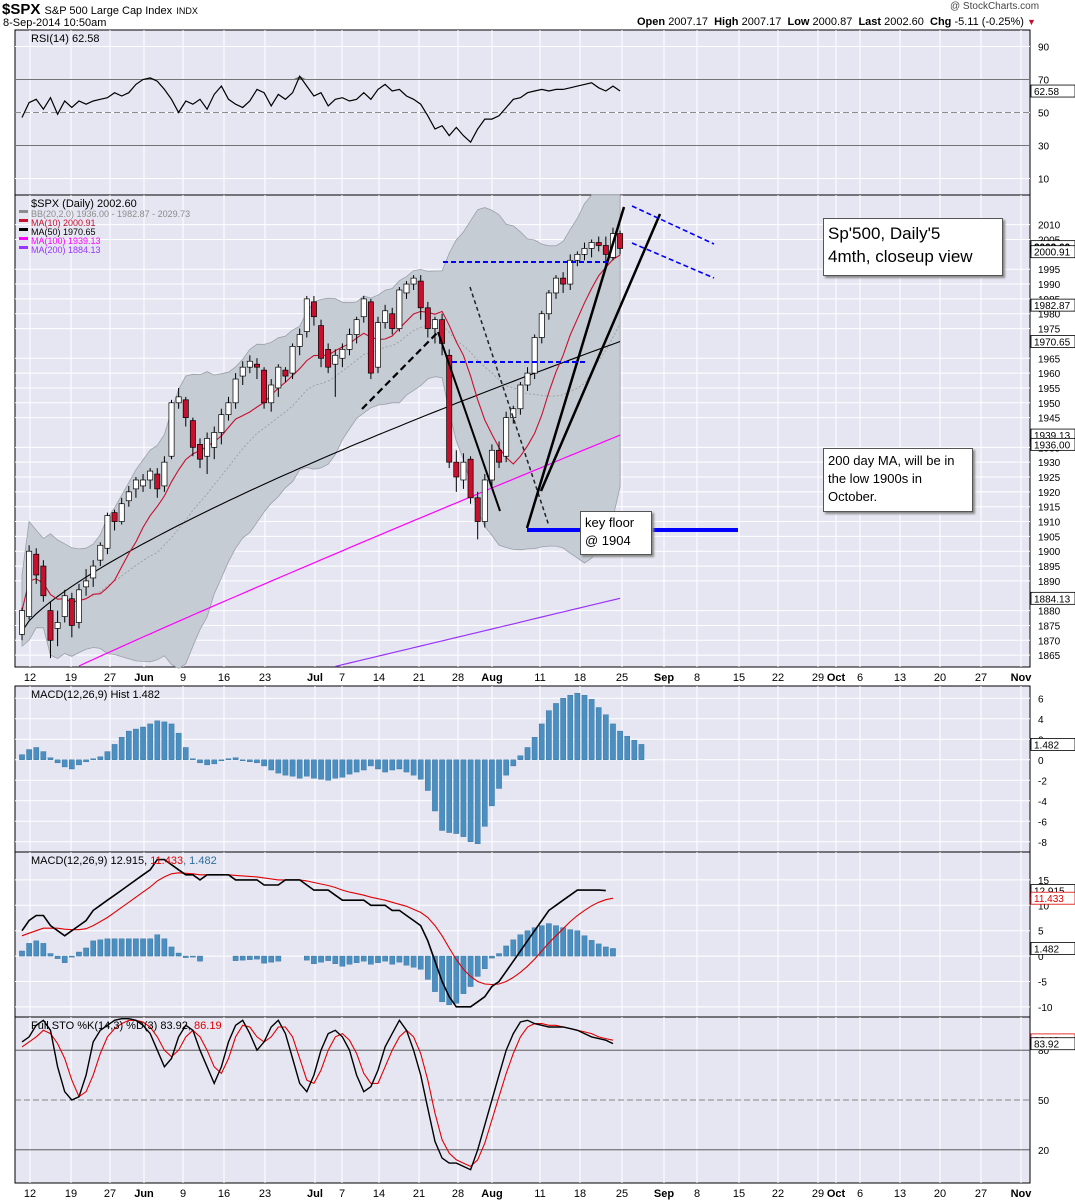 This screenshot has width=1075, height=1200. I want to click on price-value-tag-box, so click(1052, 598).